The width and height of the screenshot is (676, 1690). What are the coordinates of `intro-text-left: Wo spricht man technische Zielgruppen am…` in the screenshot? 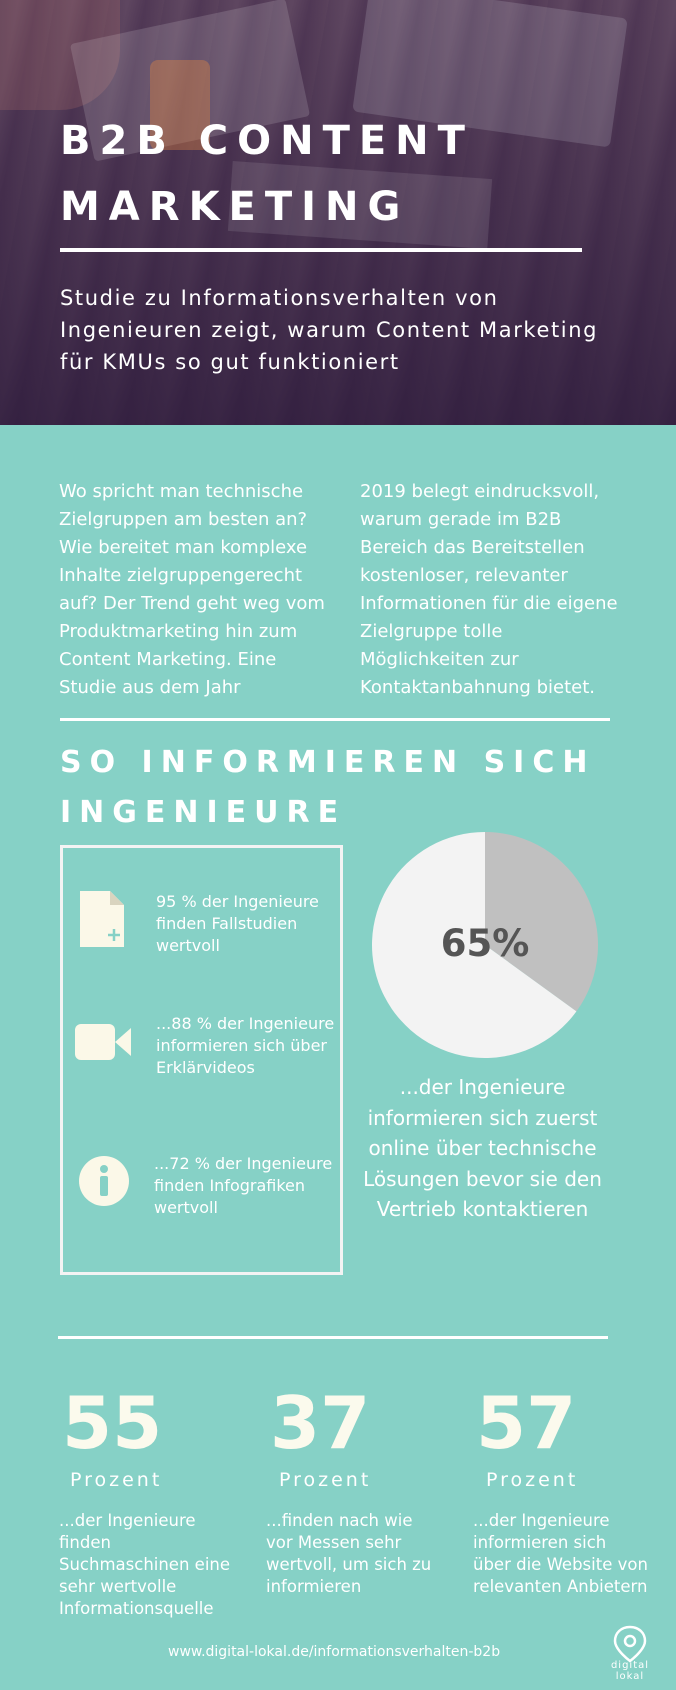 It's located at (192, 589).